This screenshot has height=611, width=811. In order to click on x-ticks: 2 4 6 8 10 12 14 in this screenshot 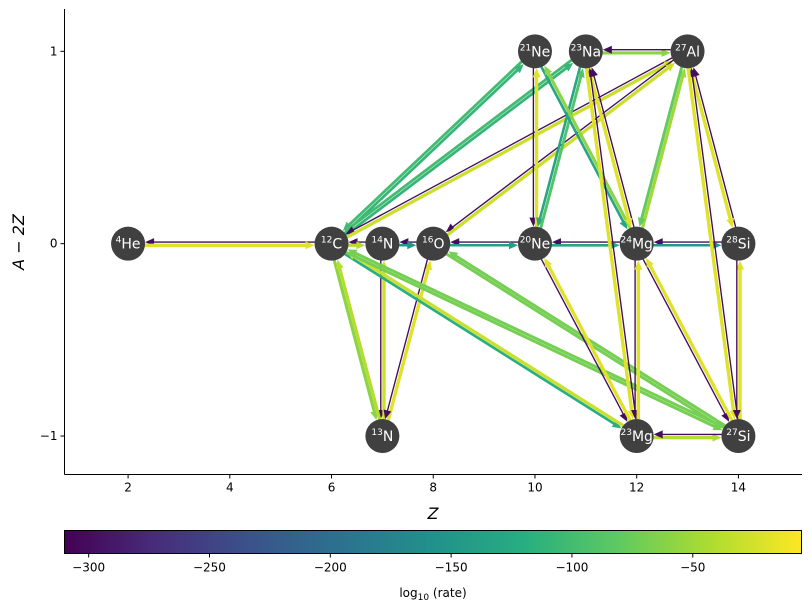, I will do `click(435, 484)`.